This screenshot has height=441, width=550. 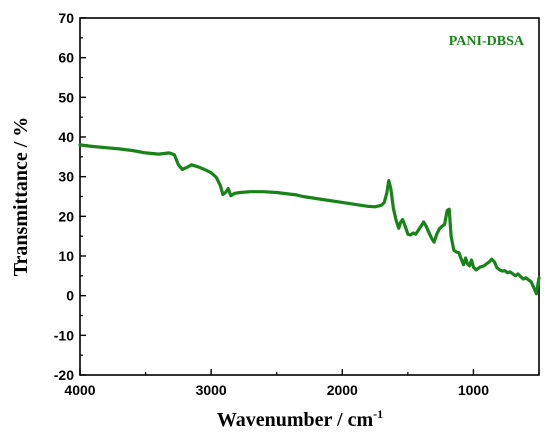 I want to click on legend-series-name: PANI-DBSA, so click(x=487, y=41).